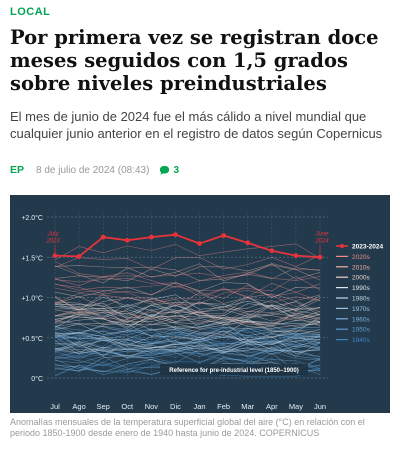 The height and width of the screenshot is (452, 400). I want to click on legend-label: 2010s, so click(361, 267).